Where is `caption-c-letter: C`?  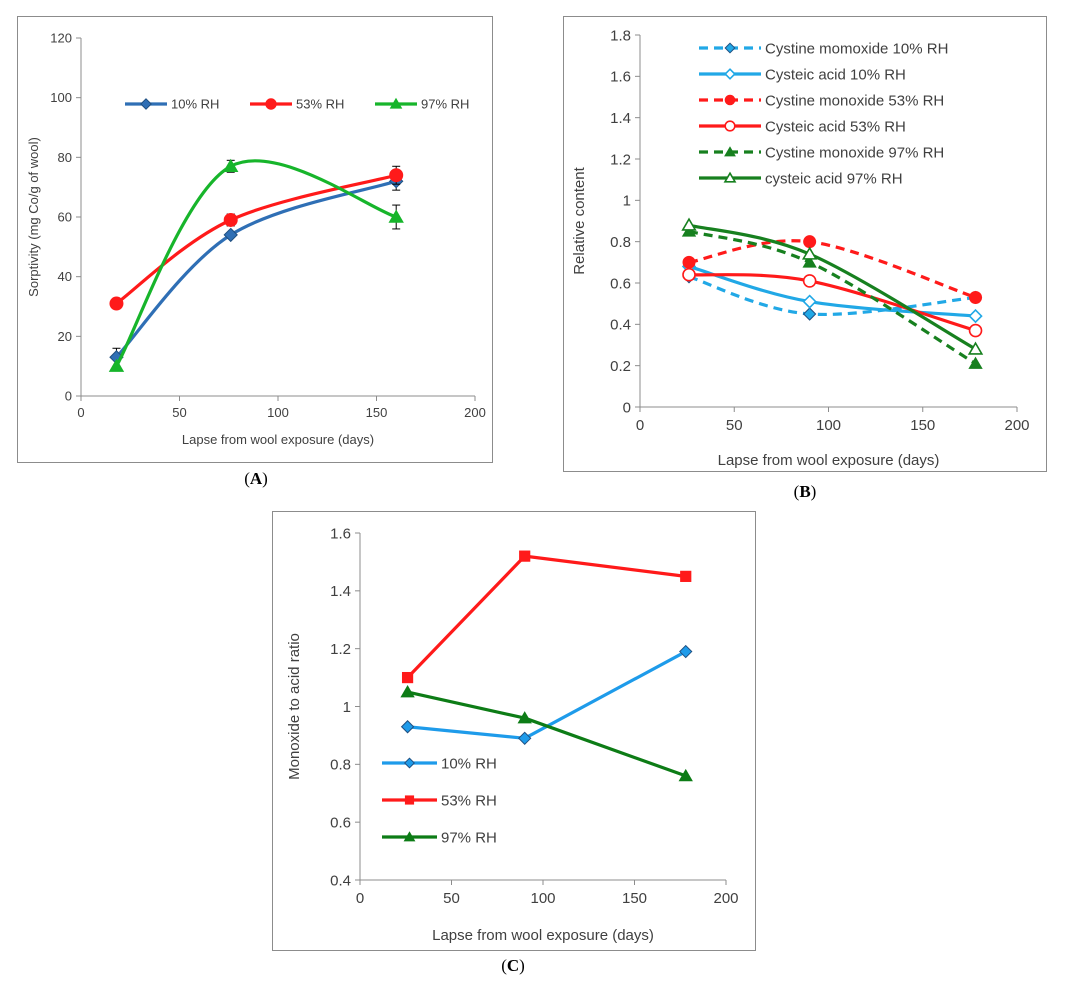 caption-c-letter: C is located at coordinates (513, 965).